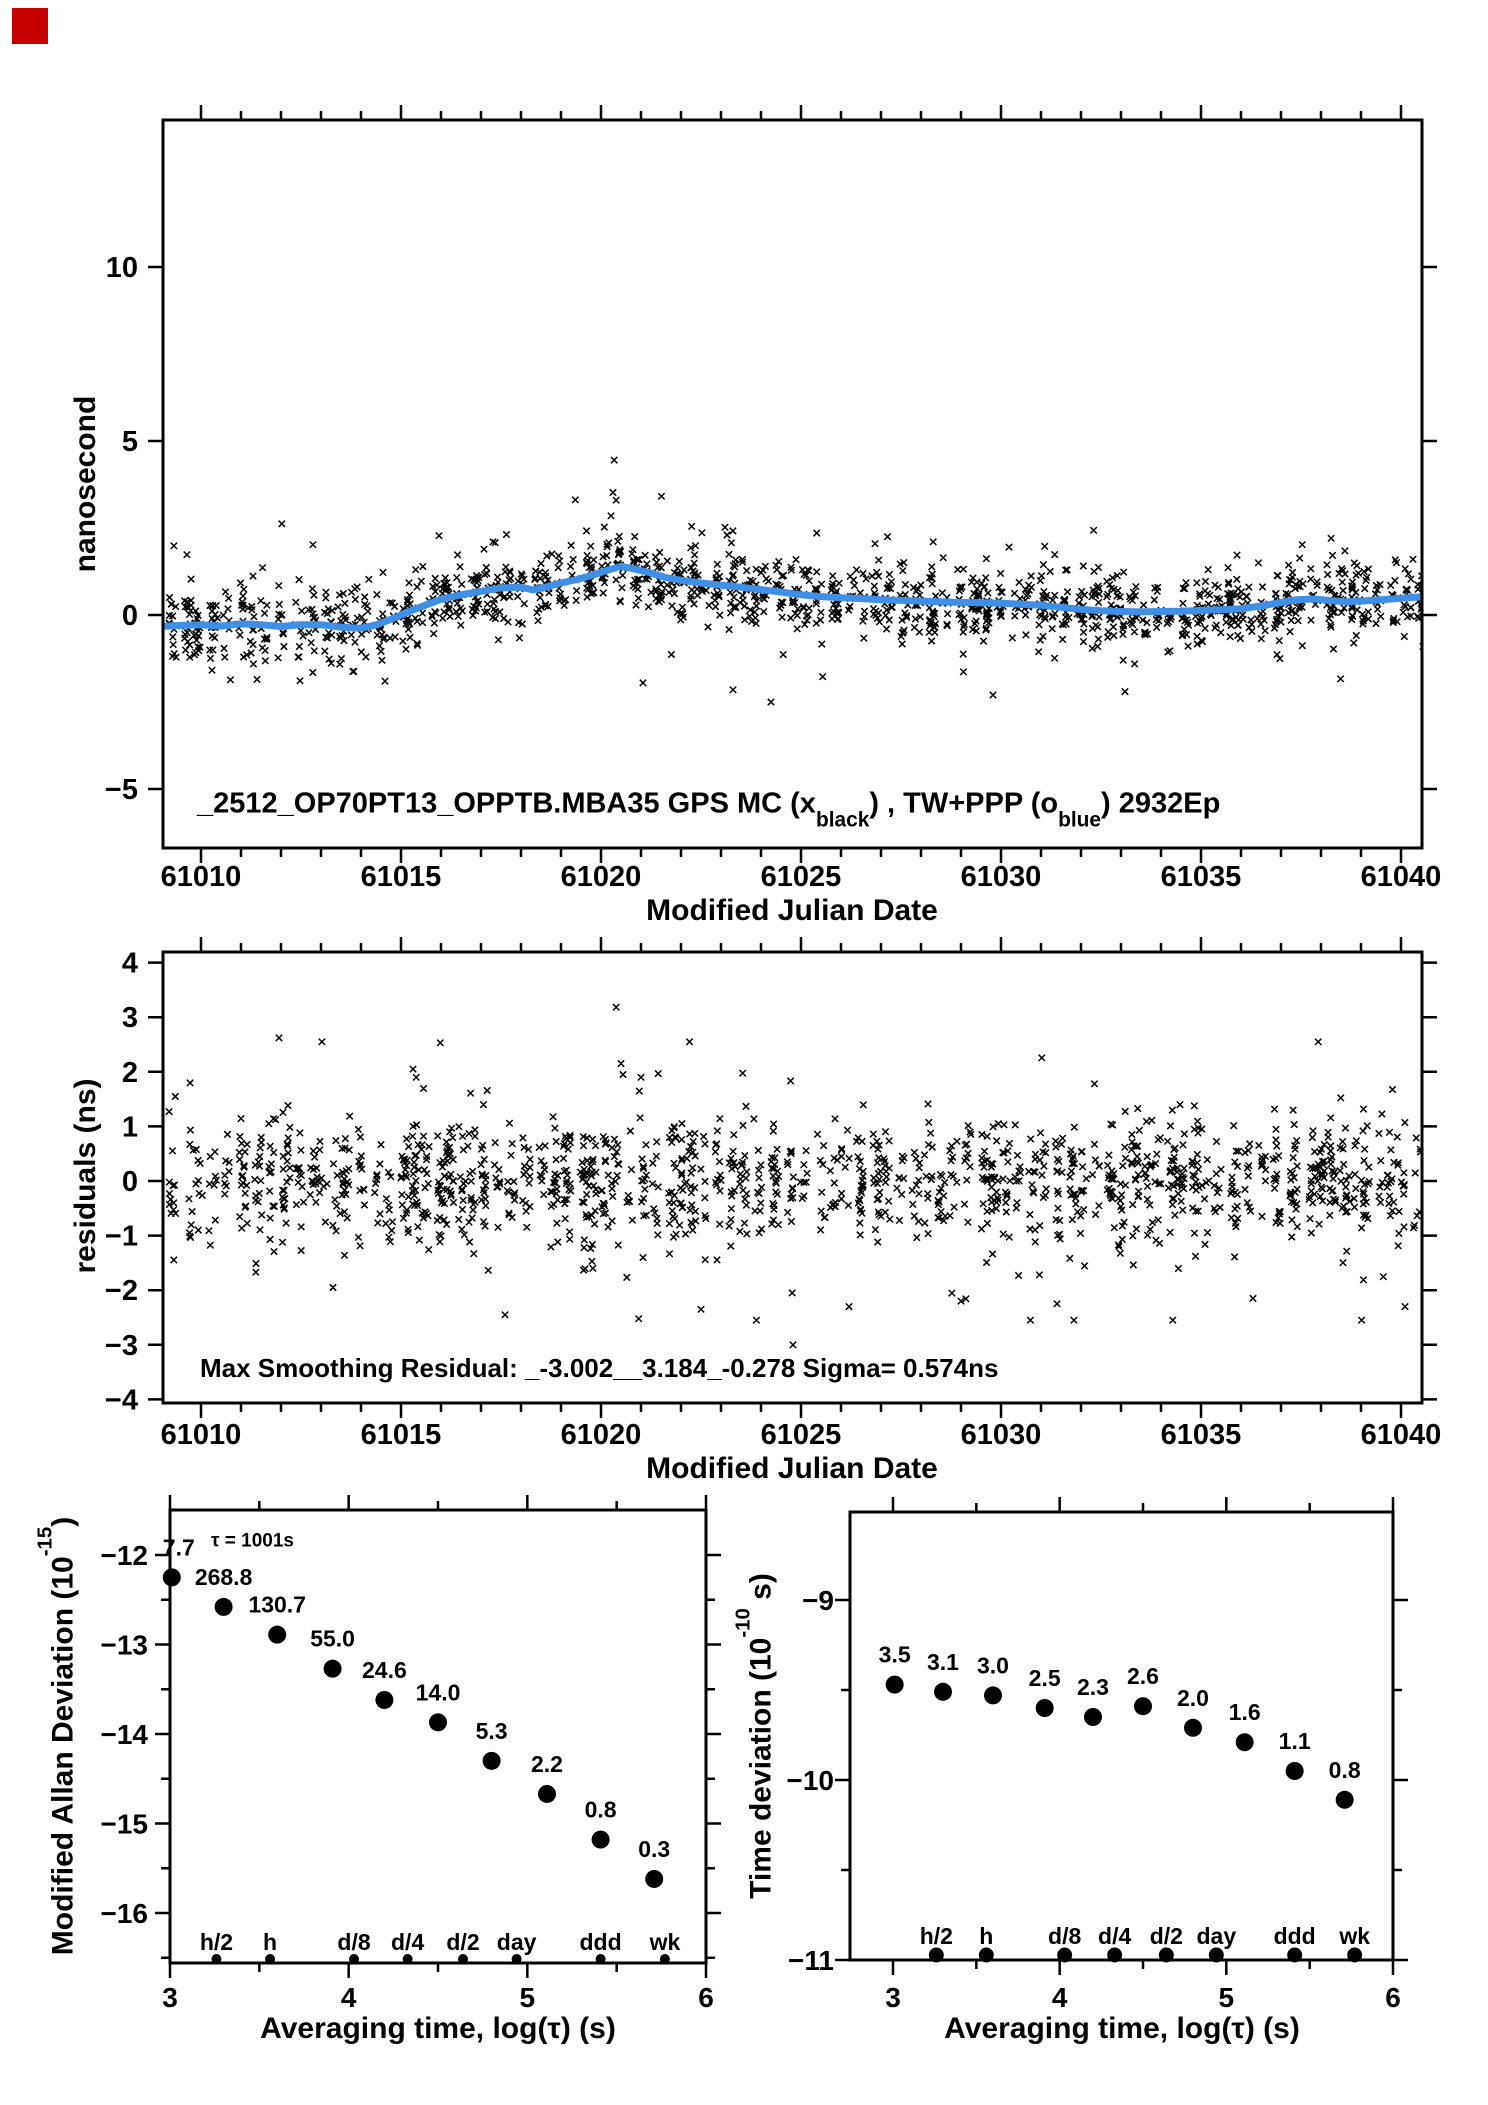 The image size is (1488, 2105). Describe the element at coordinates (45, 1541) in the screenshot. I see `superscript: -15` at that location.